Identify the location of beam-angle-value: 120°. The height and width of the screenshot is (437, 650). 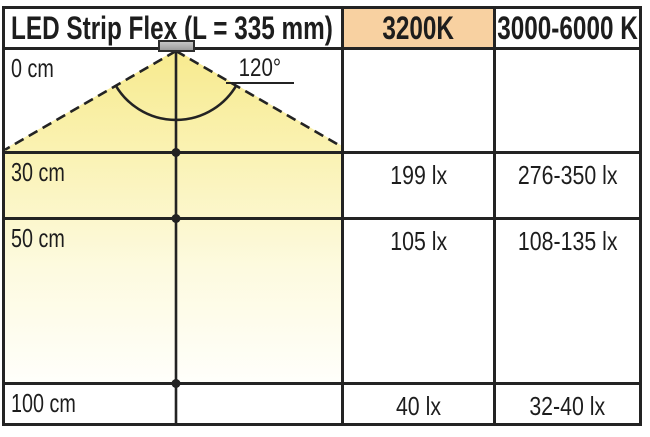
(260, 68).